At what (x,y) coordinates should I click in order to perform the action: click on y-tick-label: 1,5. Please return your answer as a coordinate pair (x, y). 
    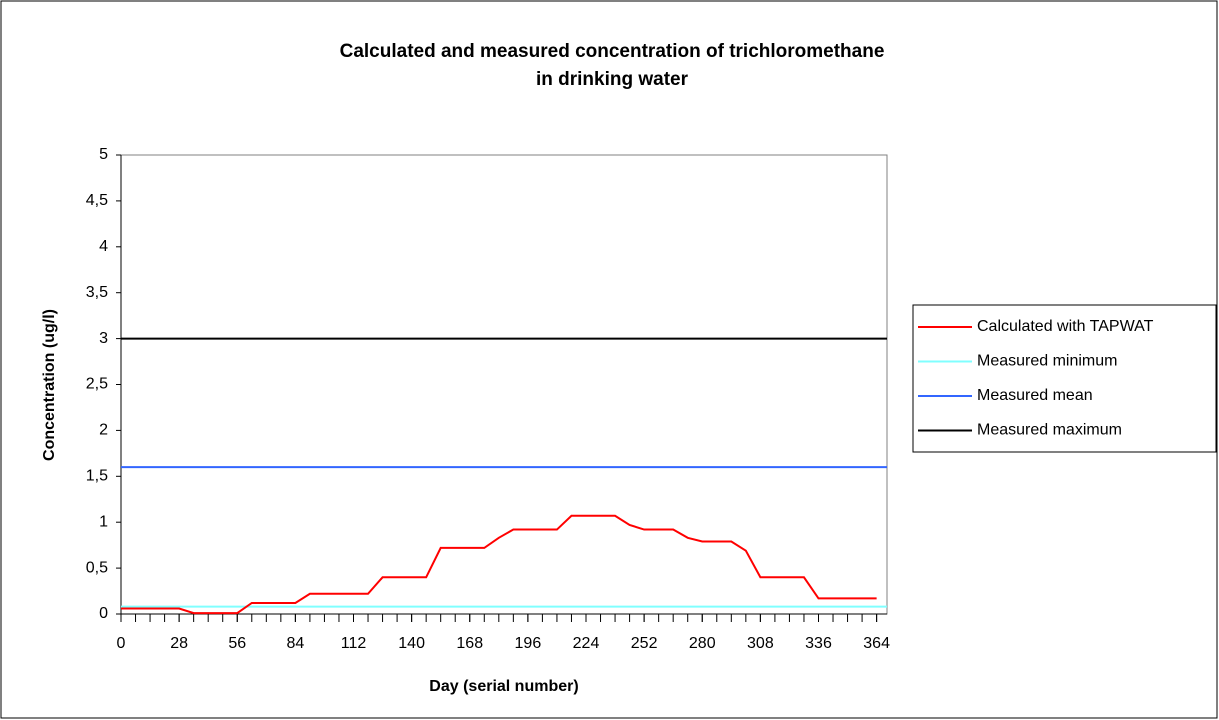
    Looking at the image, I should click on (97, 476).